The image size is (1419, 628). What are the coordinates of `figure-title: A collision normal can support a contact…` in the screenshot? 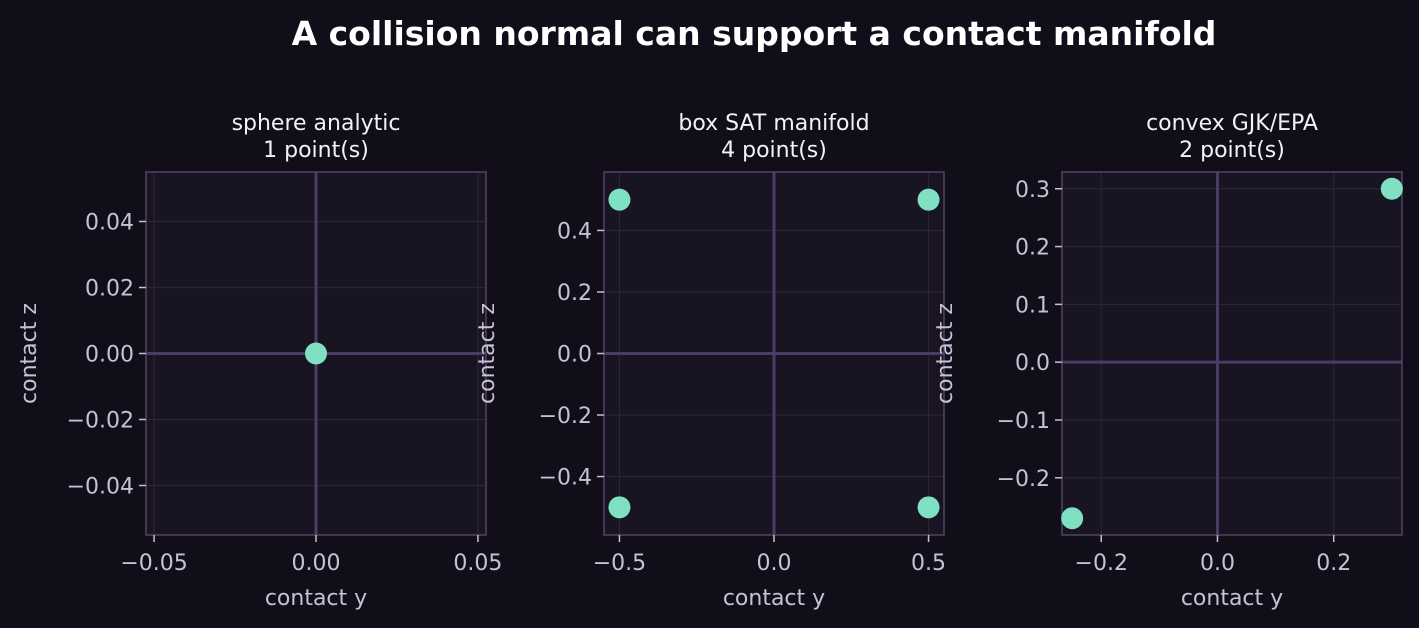 It's located at (754, 33).